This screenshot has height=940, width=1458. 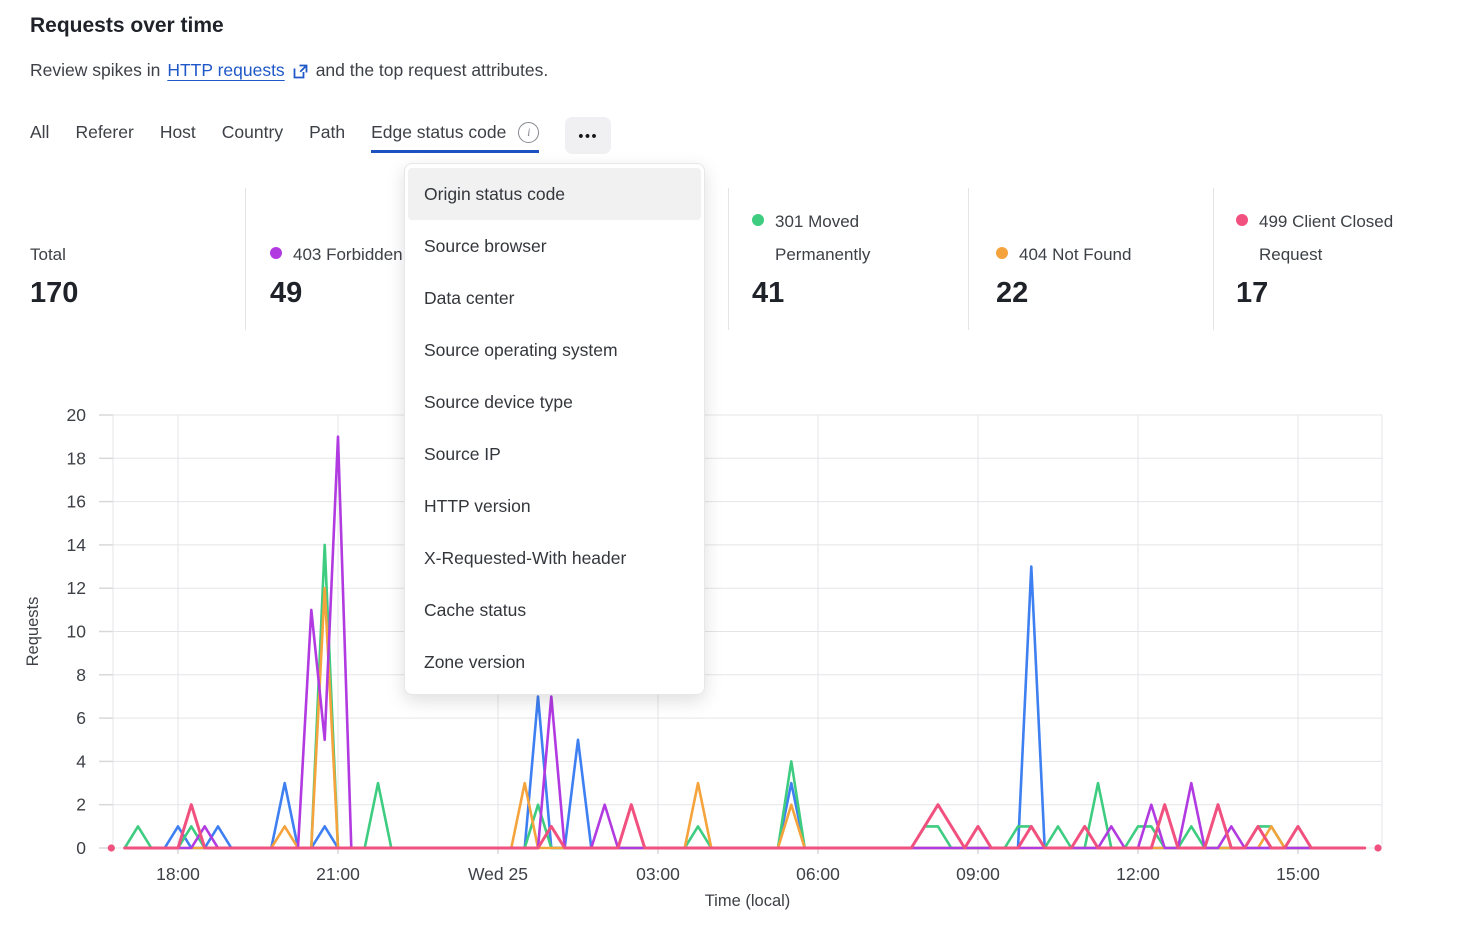 What do you see at coordinates (475, 609) in the screenshot?
I see `menu-item-cache-status: Cache status` at bounding box center [475, 609].